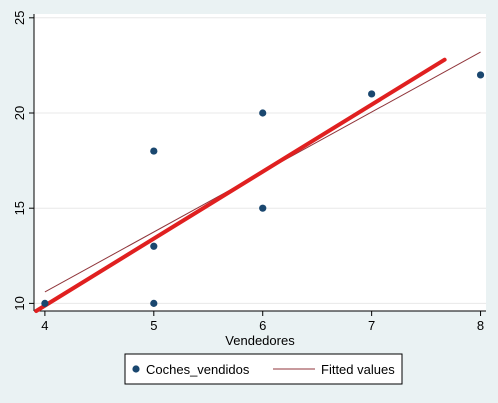 The image size is (498, 403). I want to click on legend-label-fitted-values: Fitted values, so click(358, 369).